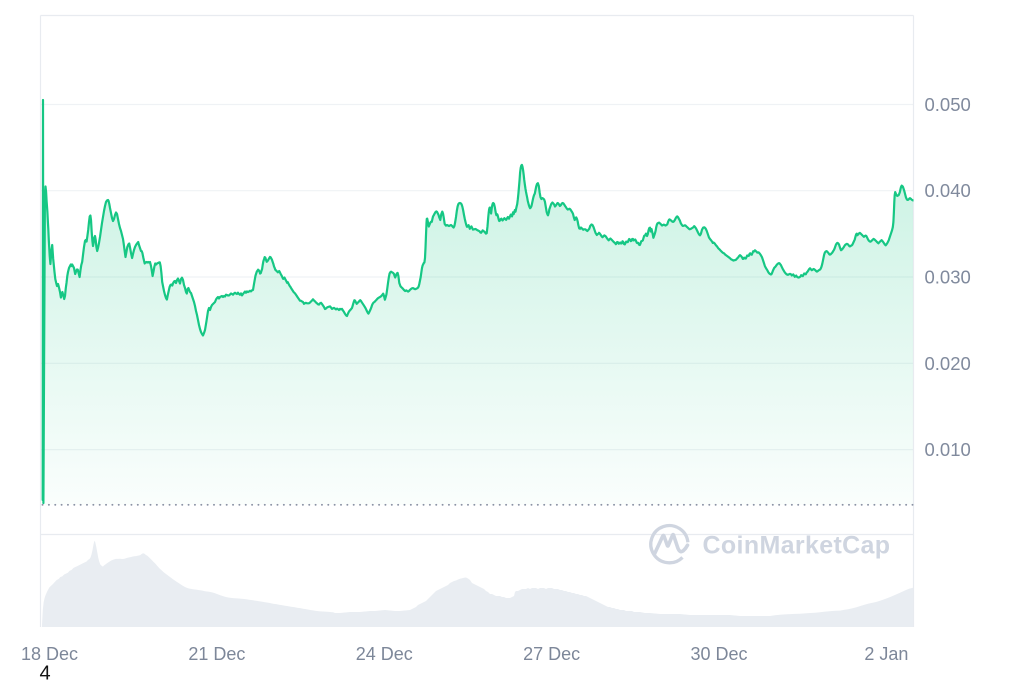 The image size is (1024, 683). I want to click on svg-text: 30 Dec, so click(718, 654).